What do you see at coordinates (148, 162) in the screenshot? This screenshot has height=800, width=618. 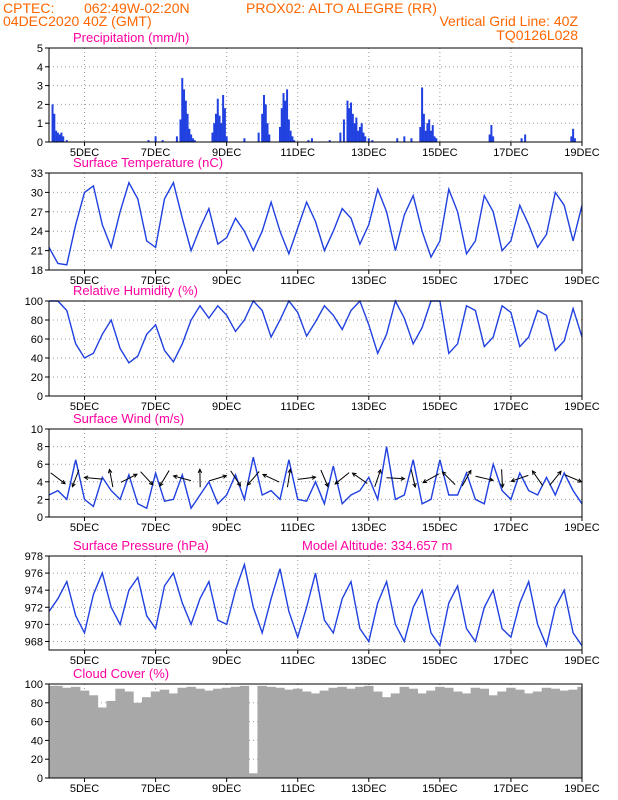 I see `panel-title: Surface Temperature (nC)` at bounding box center [148, 162].